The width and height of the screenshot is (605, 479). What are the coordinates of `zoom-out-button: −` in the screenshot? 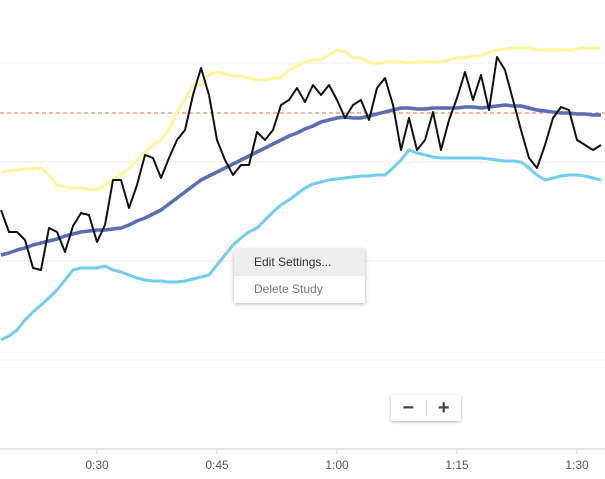 It's located at (408, 408).